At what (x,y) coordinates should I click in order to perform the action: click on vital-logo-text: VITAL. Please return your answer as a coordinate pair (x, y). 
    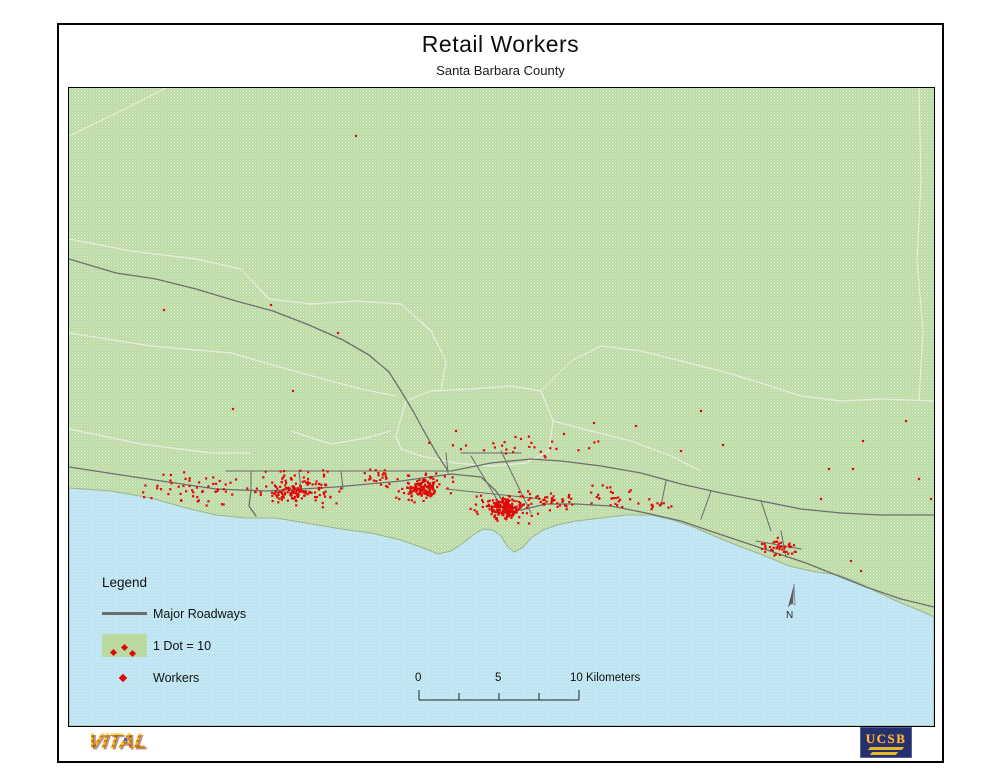
    Looking at the image, I should click on (117, 741).